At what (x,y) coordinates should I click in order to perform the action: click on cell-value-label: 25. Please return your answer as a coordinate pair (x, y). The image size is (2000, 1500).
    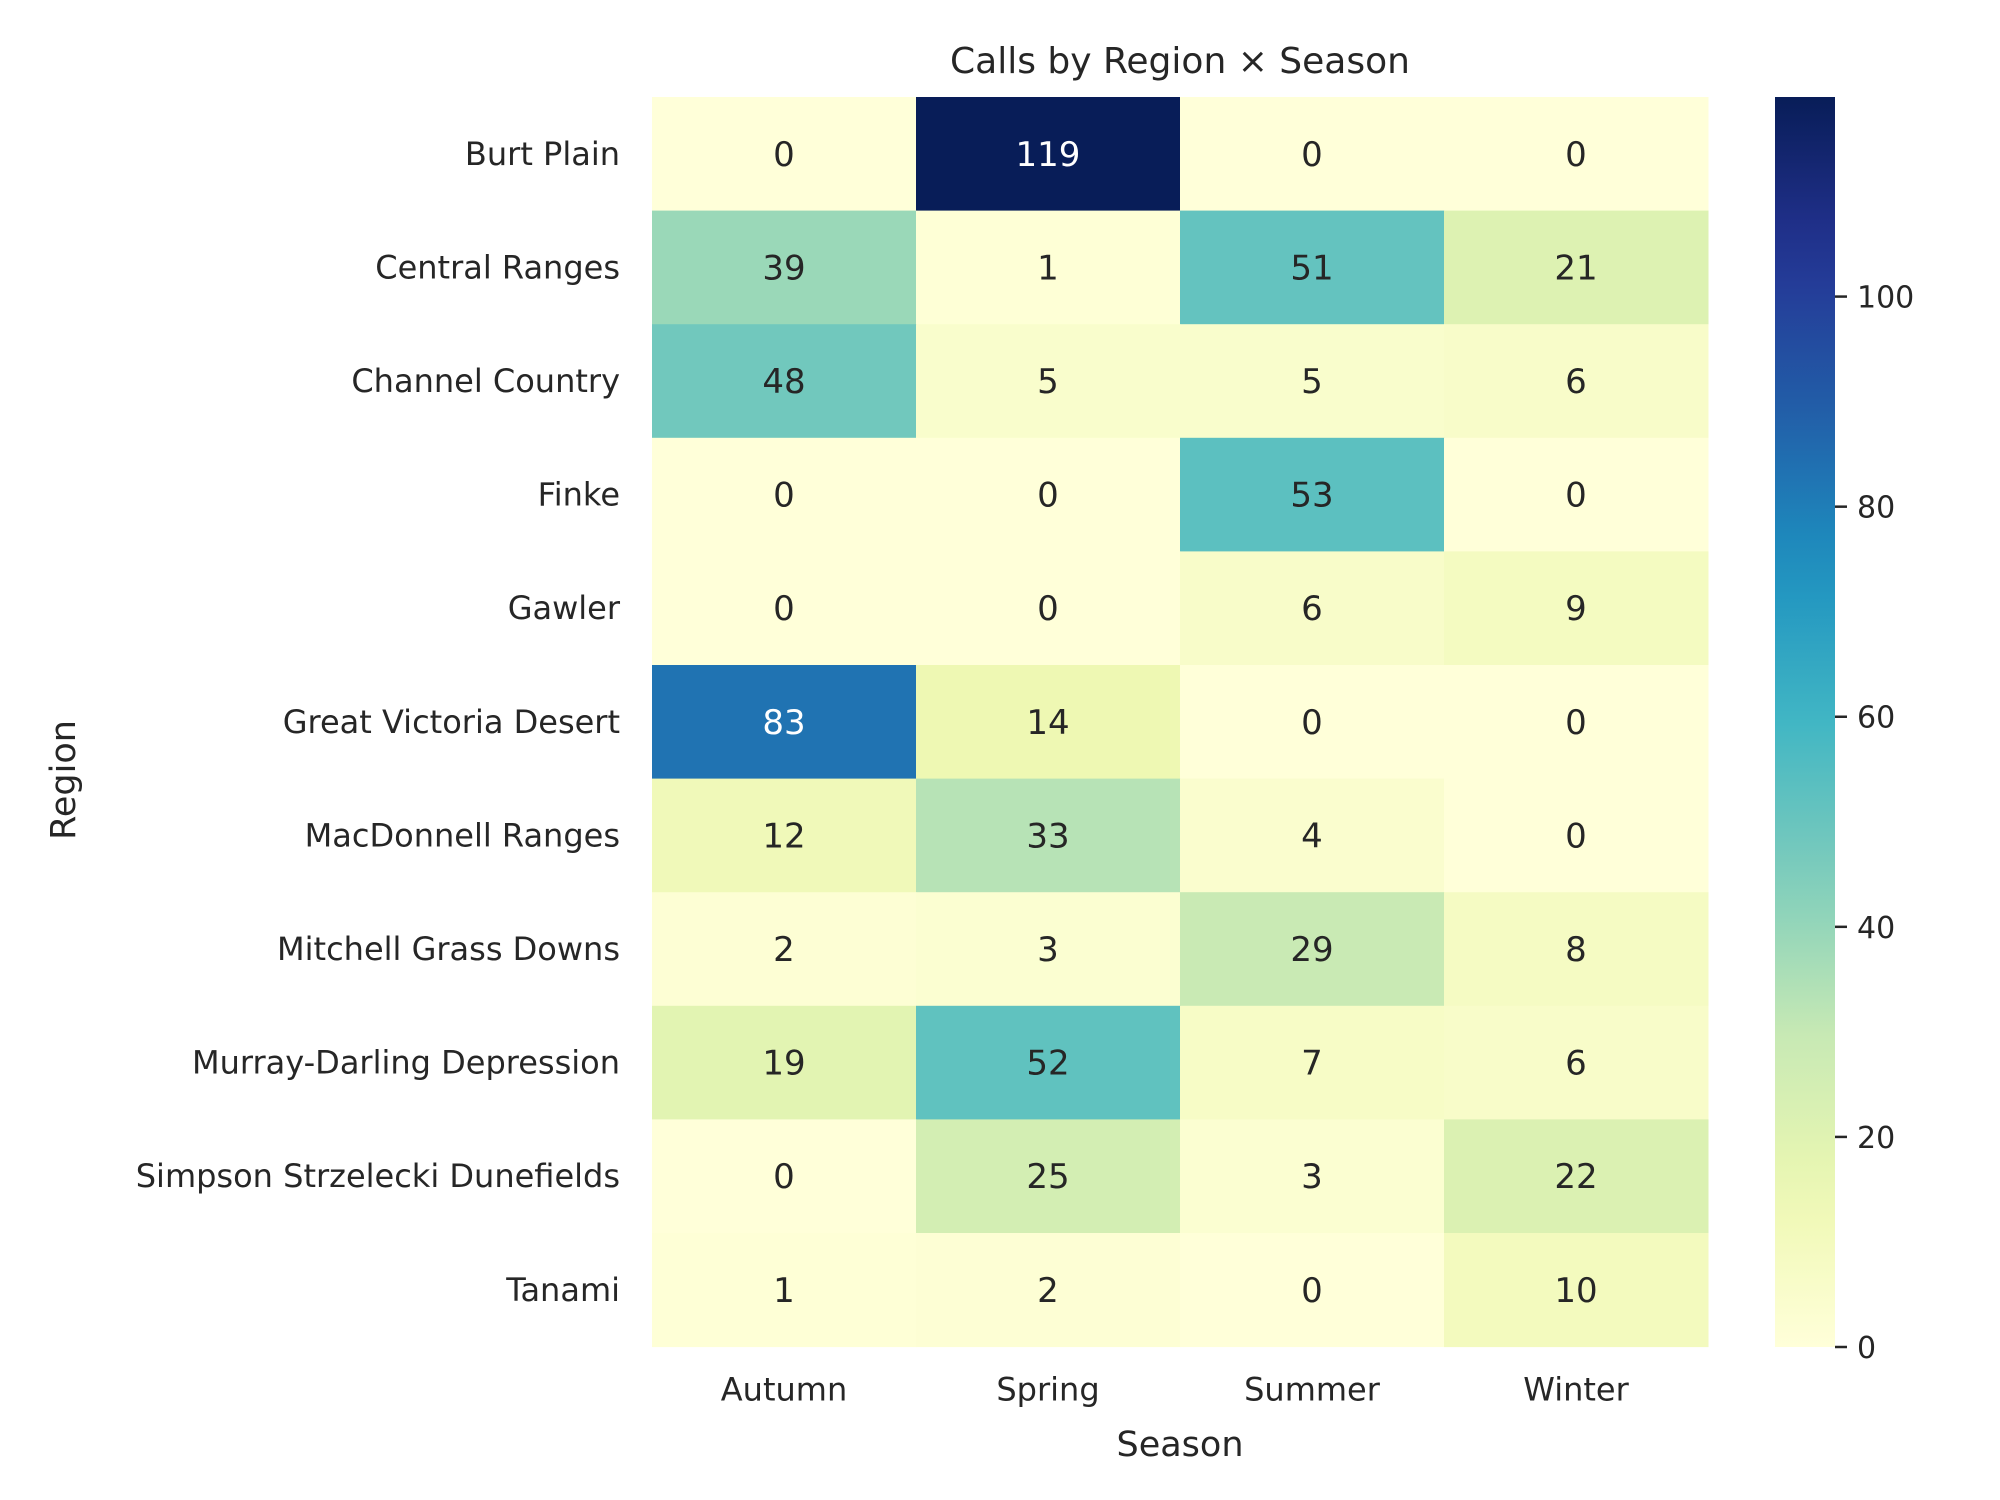
    Looking at the image, I should click on (1047, 1177).